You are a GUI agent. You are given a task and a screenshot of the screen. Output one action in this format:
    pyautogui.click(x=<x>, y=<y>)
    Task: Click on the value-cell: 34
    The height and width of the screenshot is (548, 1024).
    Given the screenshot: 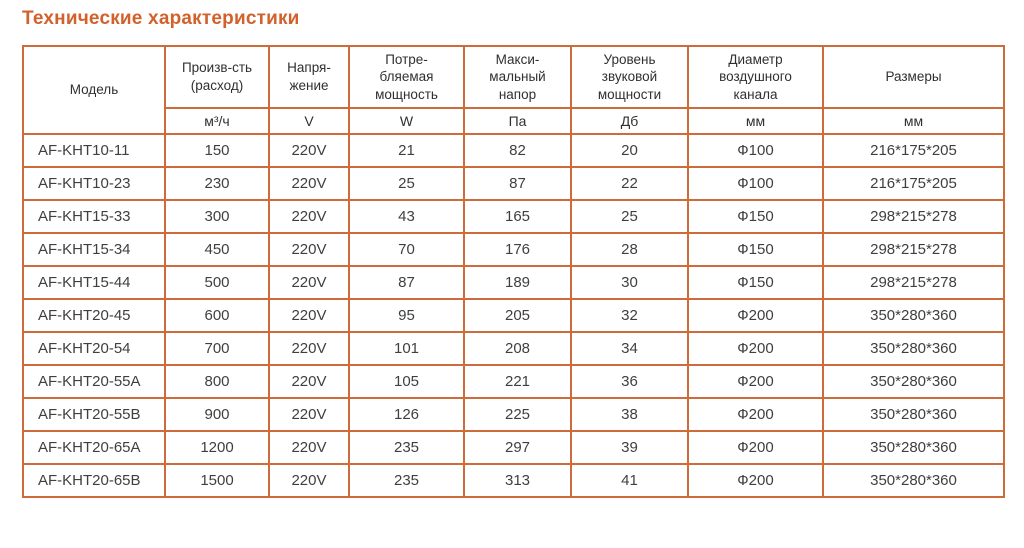 What is the action you would take?
    pyautogui.click(x=629, y=348)
    